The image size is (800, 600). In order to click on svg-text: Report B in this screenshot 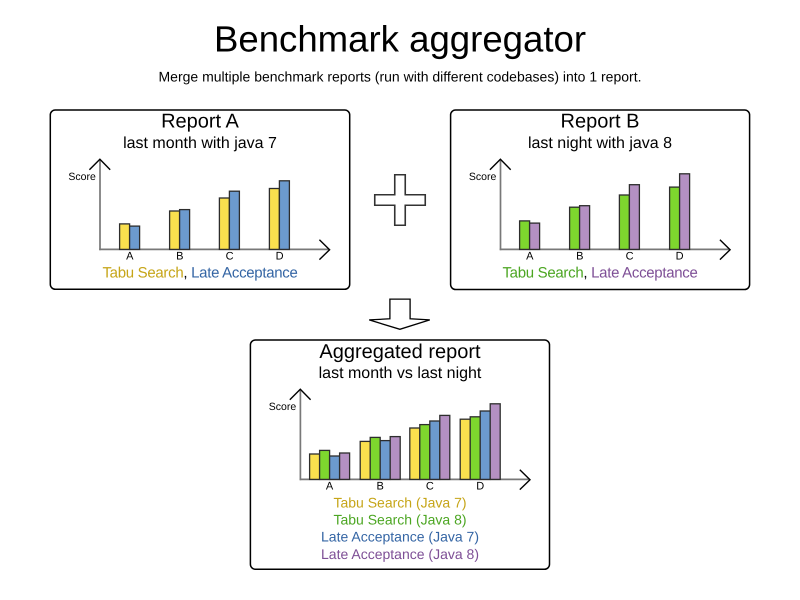, I will do `click(600, 122)`.